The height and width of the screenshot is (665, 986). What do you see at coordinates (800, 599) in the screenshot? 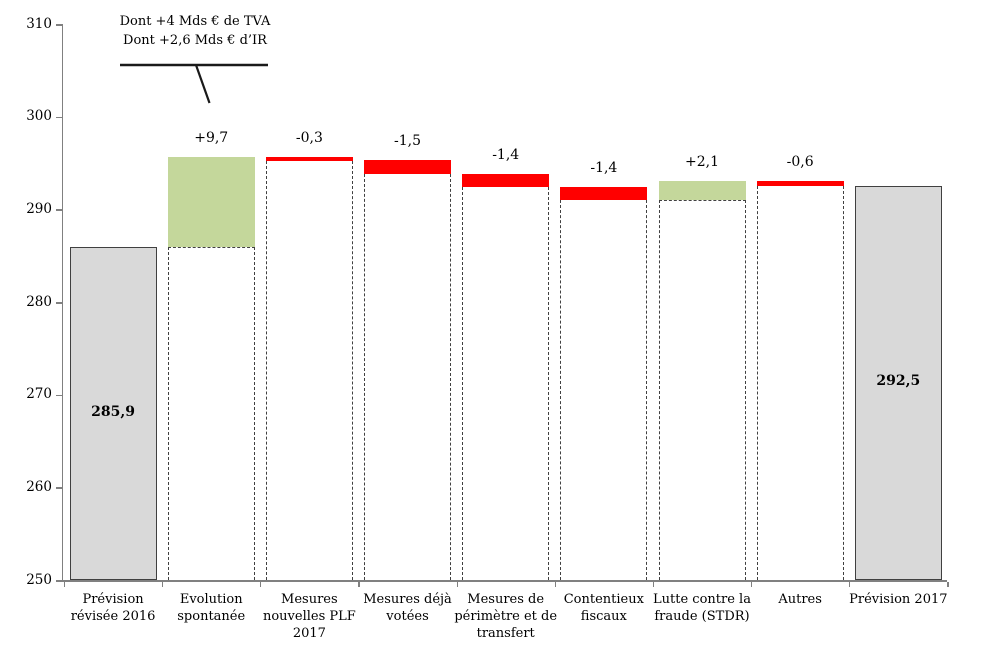
I see `category-label: Autres` at bounding box center [800, 599].